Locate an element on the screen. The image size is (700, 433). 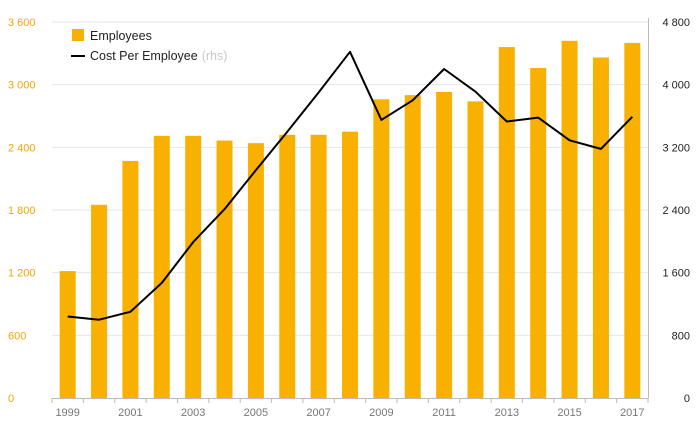
right-tick-label: 0 is located at coordinates (687, 399).